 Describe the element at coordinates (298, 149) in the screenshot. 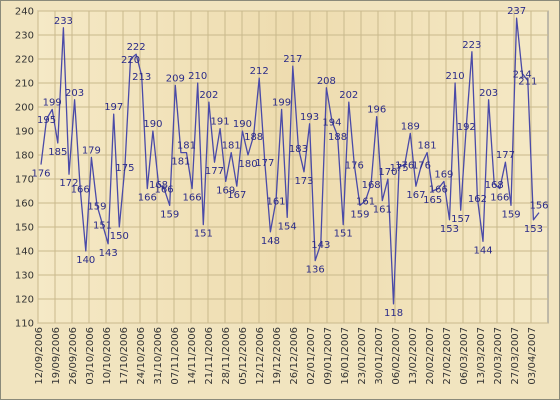

I see `data-label: 183` at that location.